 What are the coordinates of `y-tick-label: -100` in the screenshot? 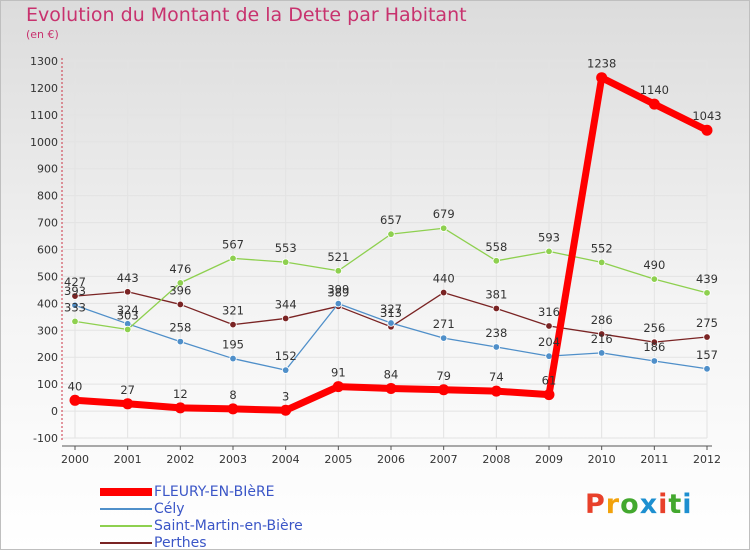 It's located at (45, 438).